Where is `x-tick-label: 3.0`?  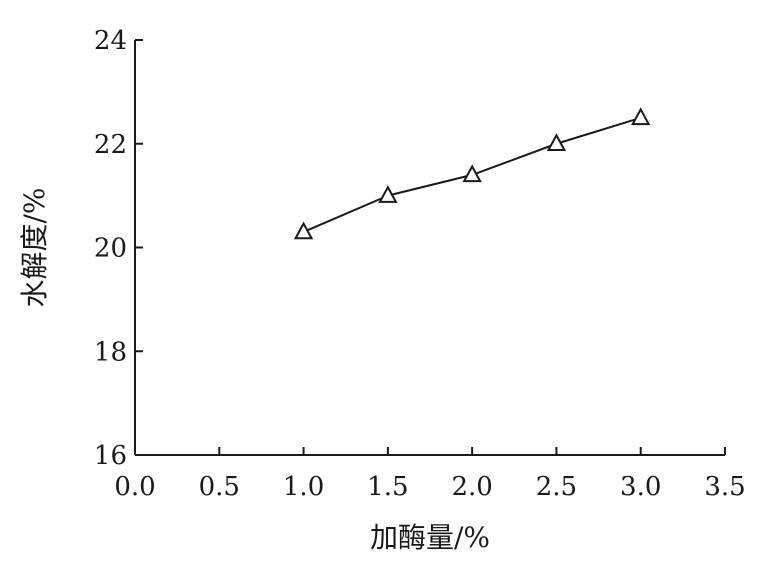 x-tick-label: 3.0 is located at coordinates (640, 487).